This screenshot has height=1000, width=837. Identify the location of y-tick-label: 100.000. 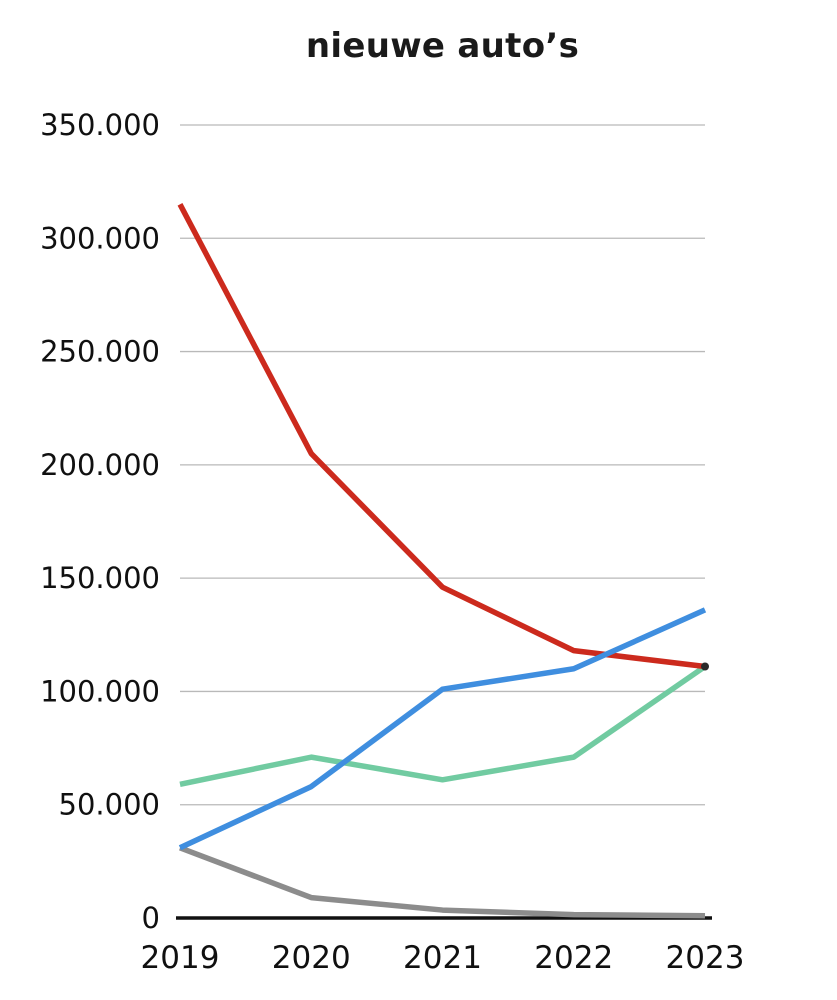
(100, 691).